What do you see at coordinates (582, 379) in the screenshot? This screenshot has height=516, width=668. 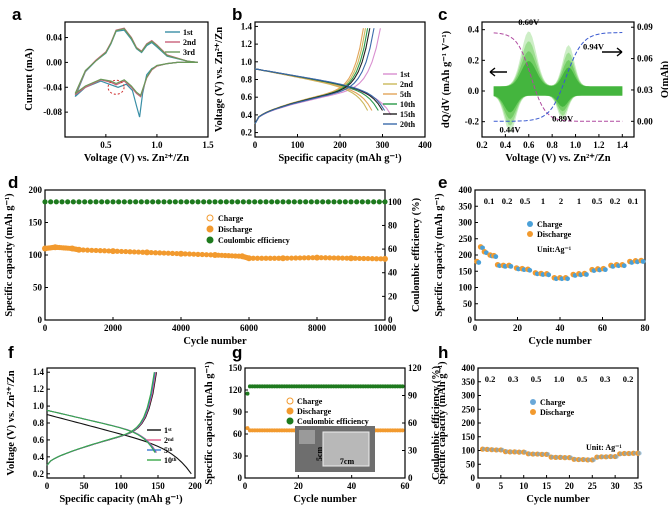 I see `panel-h-rate-label: 0.5` at bounding box center [582, 379].